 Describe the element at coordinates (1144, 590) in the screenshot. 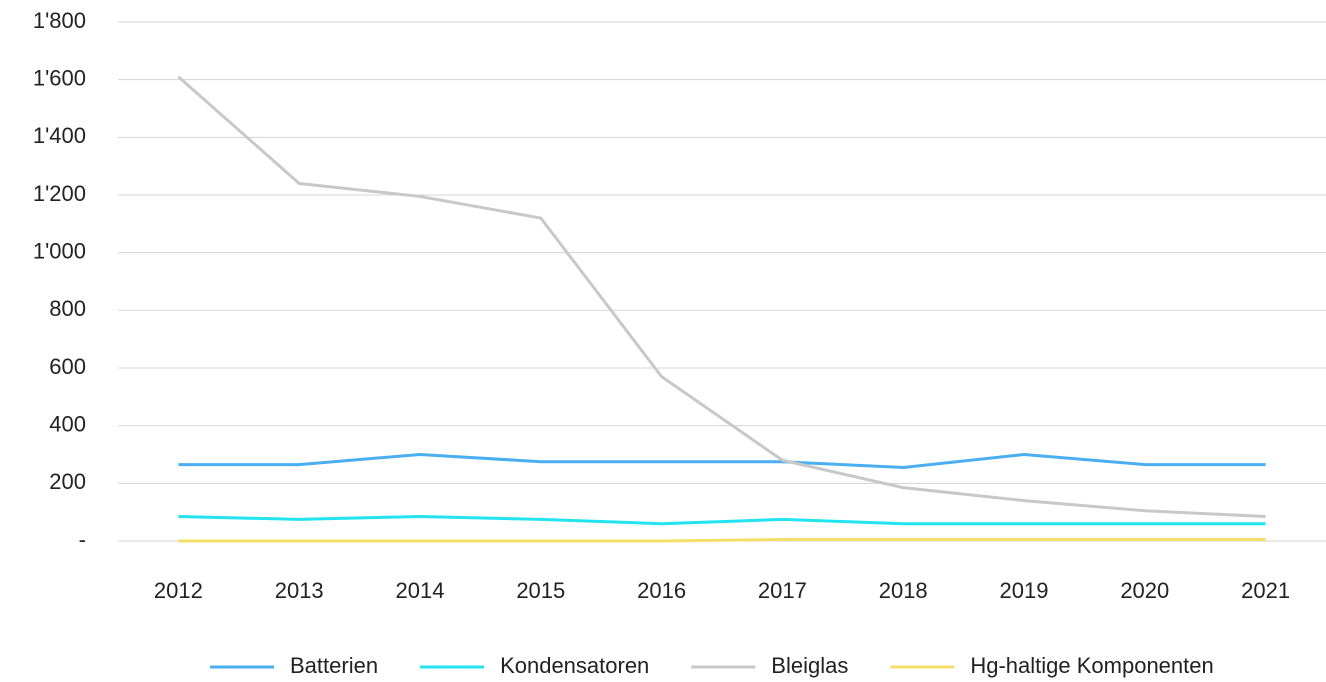

I see `x-tick-label: 2020` at that location.